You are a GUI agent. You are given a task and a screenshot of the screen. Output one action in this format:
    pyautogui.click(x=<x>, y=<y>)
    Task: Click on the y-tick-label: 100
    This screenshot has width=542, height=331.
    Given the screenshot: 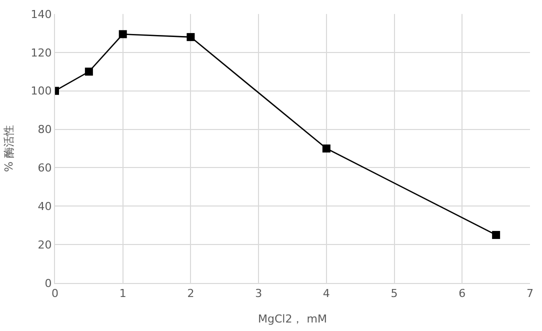 What is the action you would take?
    pyautogui.click(x=41, y=91)
    